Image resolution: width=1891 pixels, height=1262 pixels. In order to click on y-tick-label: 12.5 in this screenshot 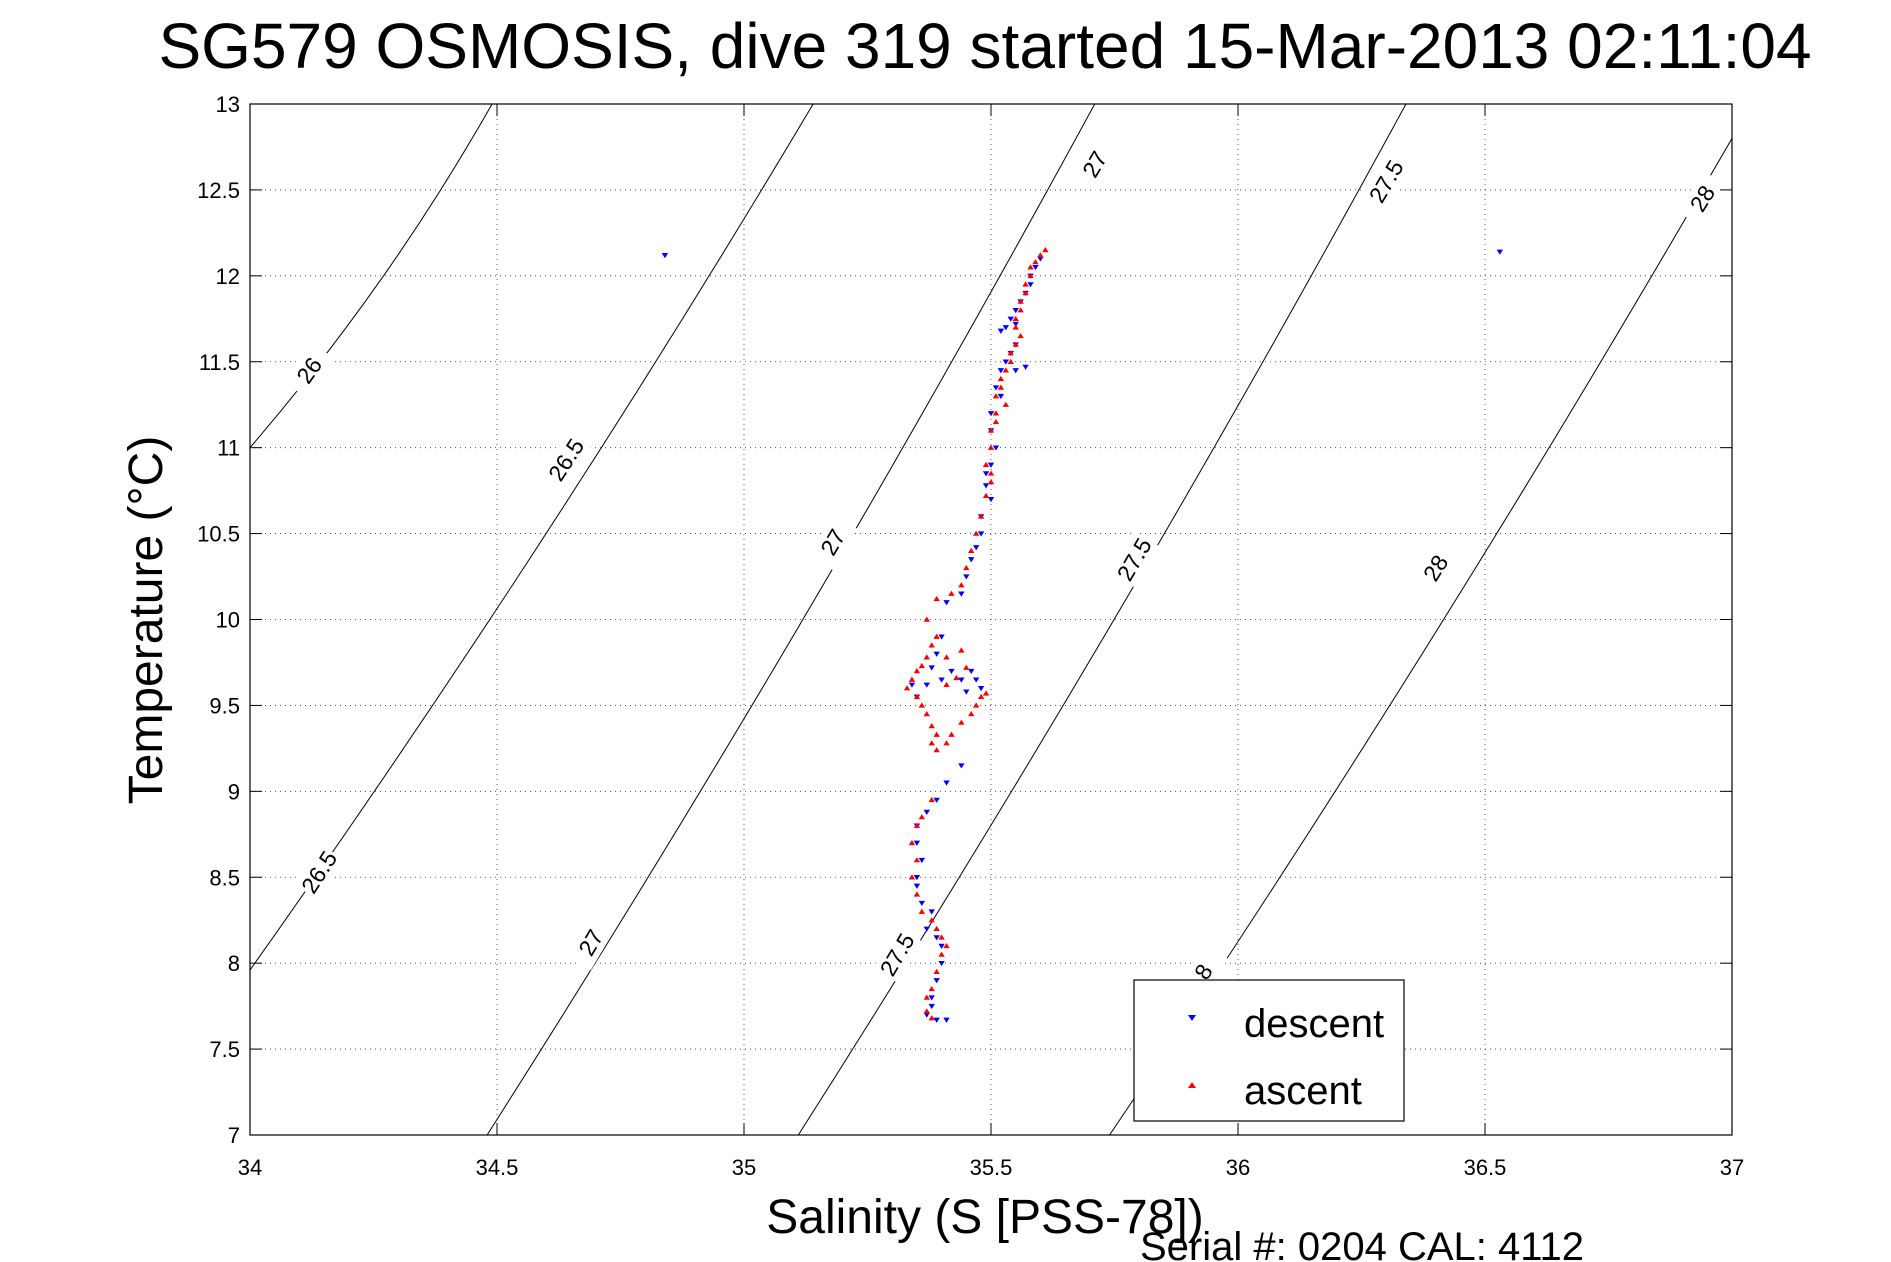, I will do `click(218, 190)`.